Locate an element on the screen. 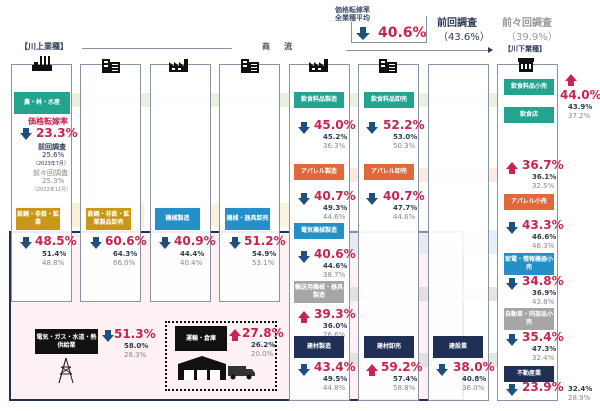 This screenshot has width=600, height=411. industry-pprev: 32.5% is located at coordinates (543, 186).